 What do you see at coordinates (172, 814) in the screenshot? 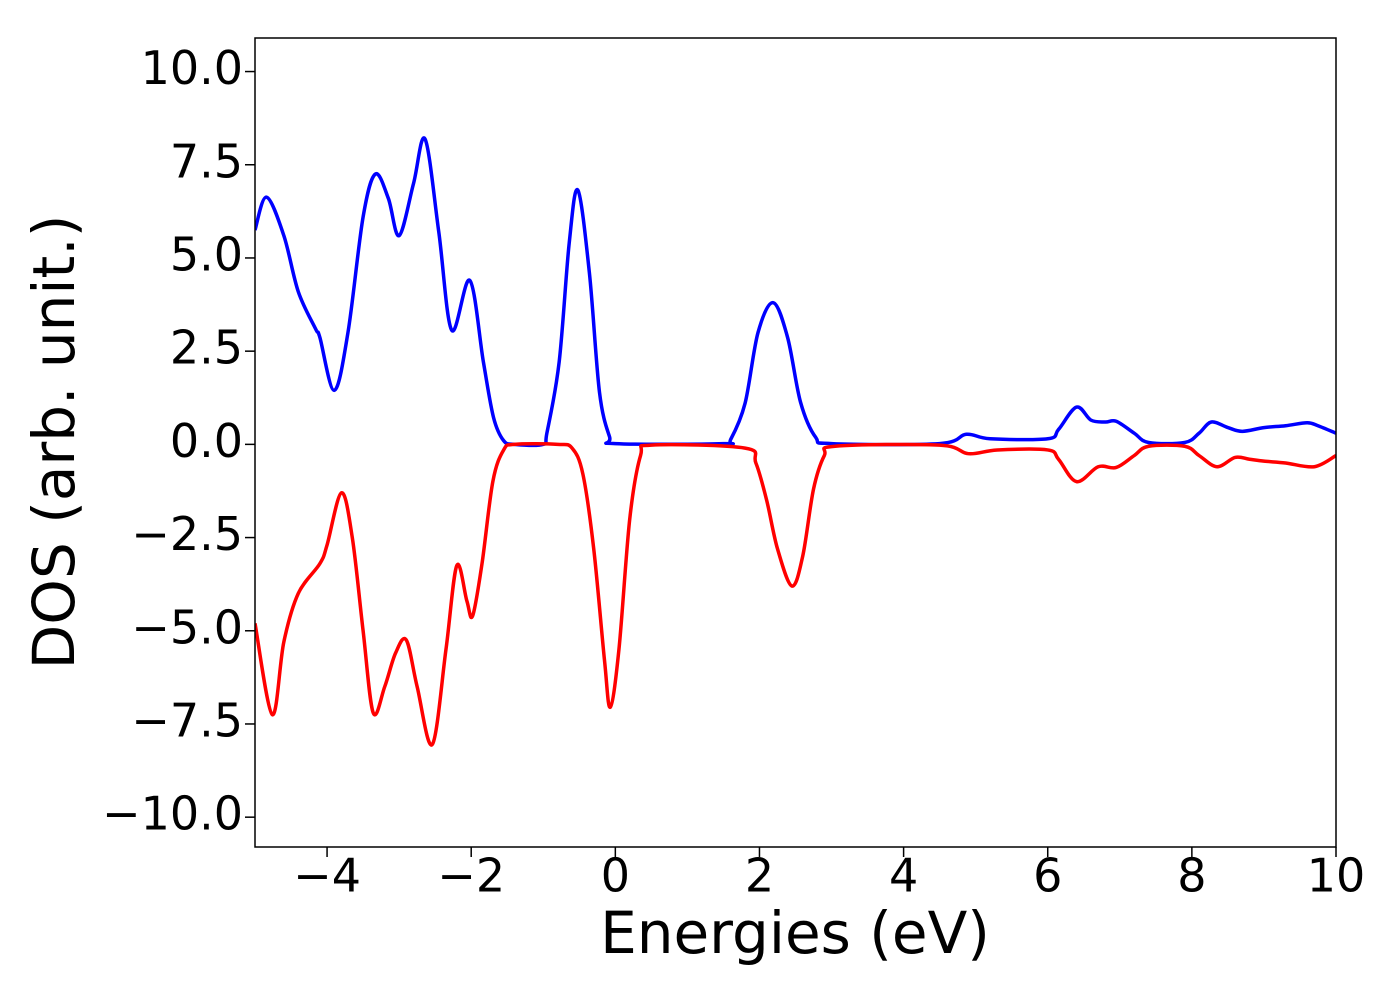
I see `y-tick-label: −10.0` at bounding box center [172, 814].